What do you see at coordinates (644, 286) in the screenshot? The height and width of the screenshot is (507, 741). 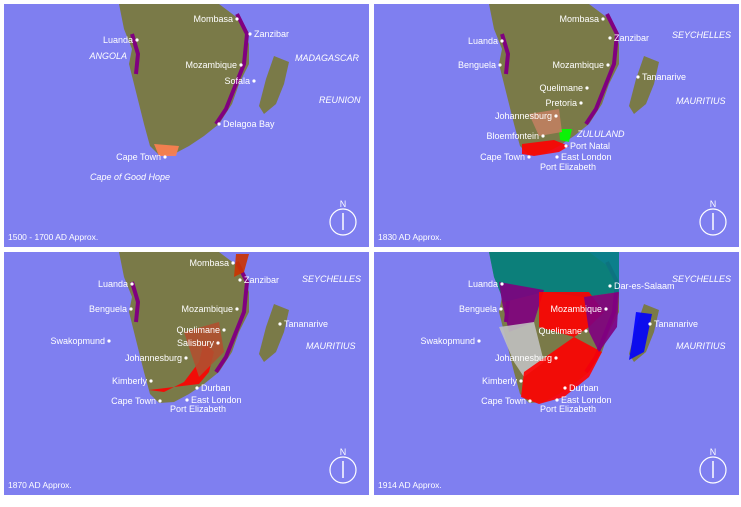 I see `place-label: Dar-es-Salaam` at bounding box center [644, 286].